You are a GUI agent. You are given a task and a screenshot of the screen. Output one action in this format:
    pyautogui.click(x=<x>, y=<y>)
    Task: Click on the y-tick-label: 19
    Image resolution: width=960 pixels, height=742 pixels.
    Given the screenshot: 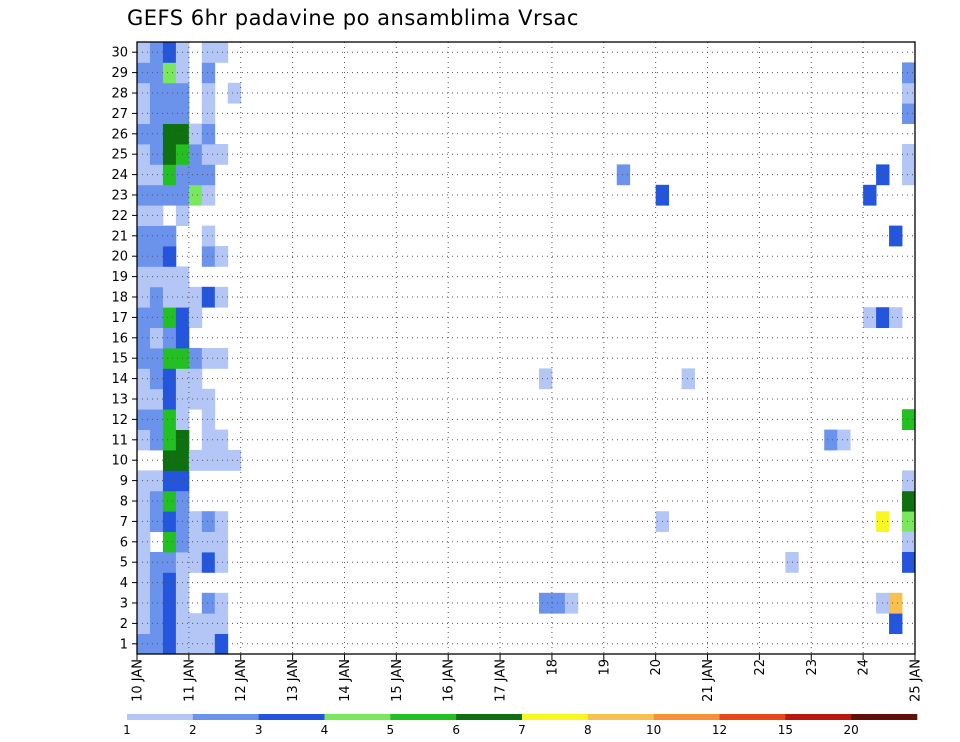 What is the action you would take?
    pyautogui.click(x=119, y=277)
    